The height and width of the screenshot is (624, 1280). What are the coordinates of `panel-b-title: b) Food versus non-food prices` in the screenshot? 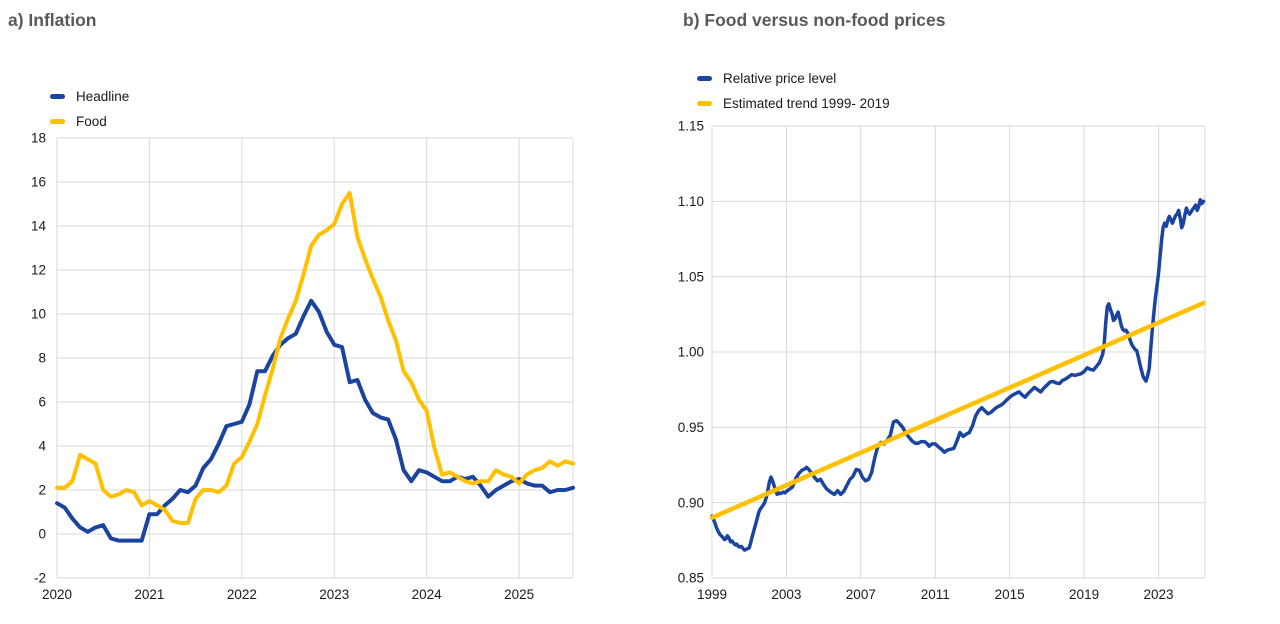 It's located at (814, 20).